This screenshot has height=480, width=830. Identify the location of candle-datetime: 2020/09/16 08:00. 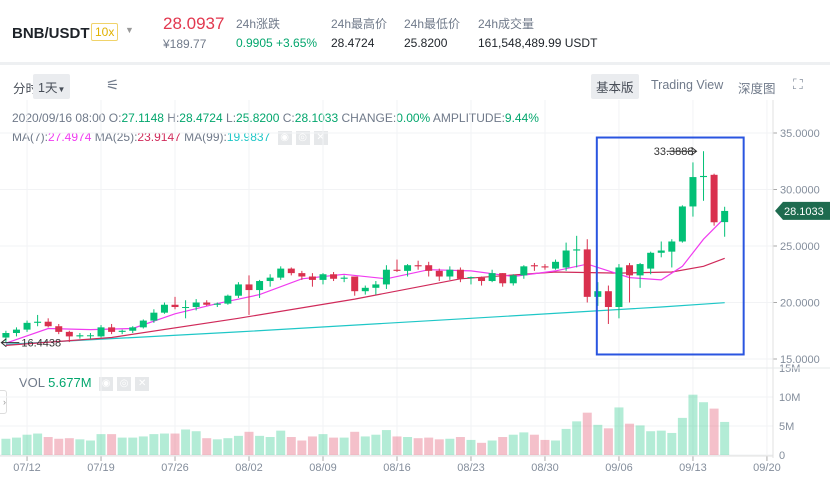
(59, 118).